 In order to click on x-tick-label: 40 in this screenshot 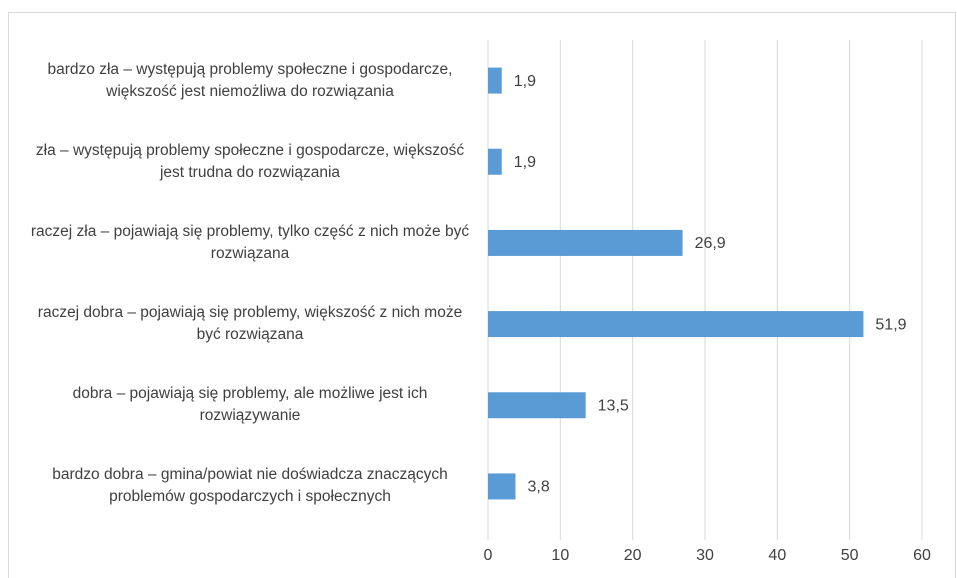, I will do `click(777, 555)`.